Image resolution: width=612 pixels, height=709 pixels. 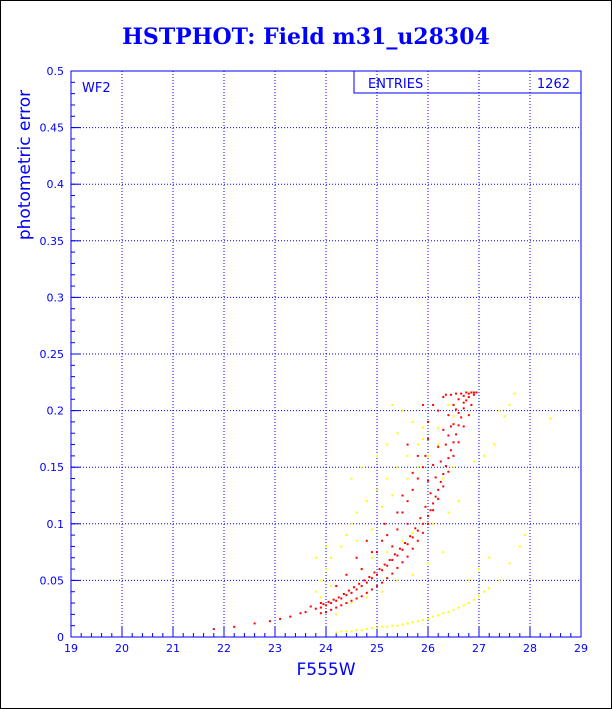 What do you see at coordinates (530, 648) in the screenshot?
I see `x-tick-label: 28` at bounding box center [530, 648].